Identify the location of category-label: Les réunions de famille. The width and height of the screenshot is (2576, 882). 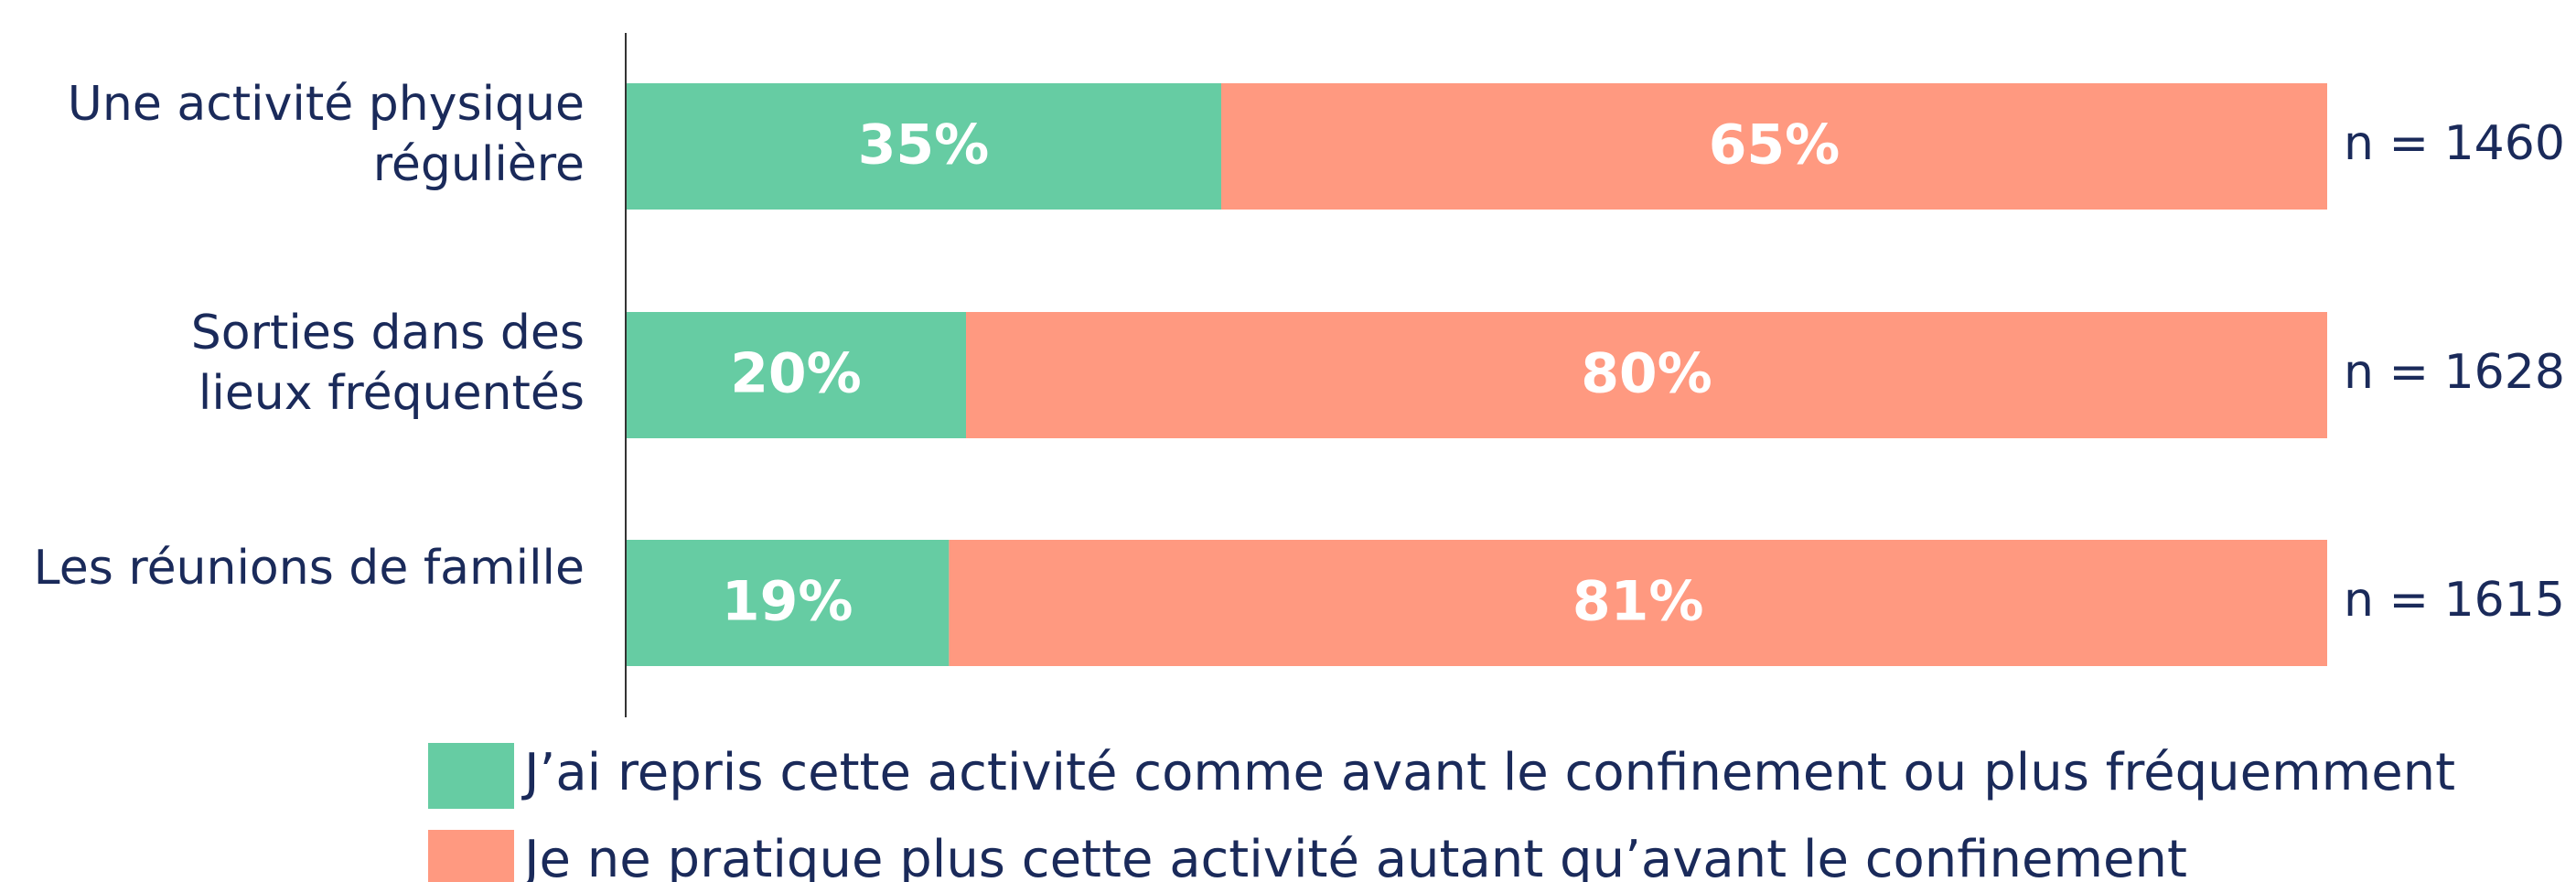
(309, 568).